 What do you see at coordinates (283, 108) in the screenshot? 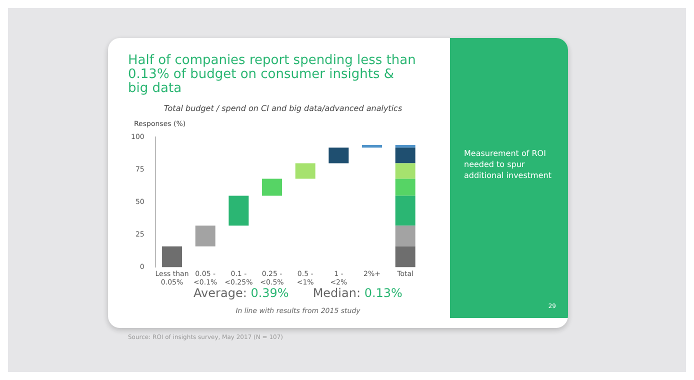
I see `chart-subtitle: Total budget / spend on CI and big data/advanced analytics` at bounding box center [283, 108].